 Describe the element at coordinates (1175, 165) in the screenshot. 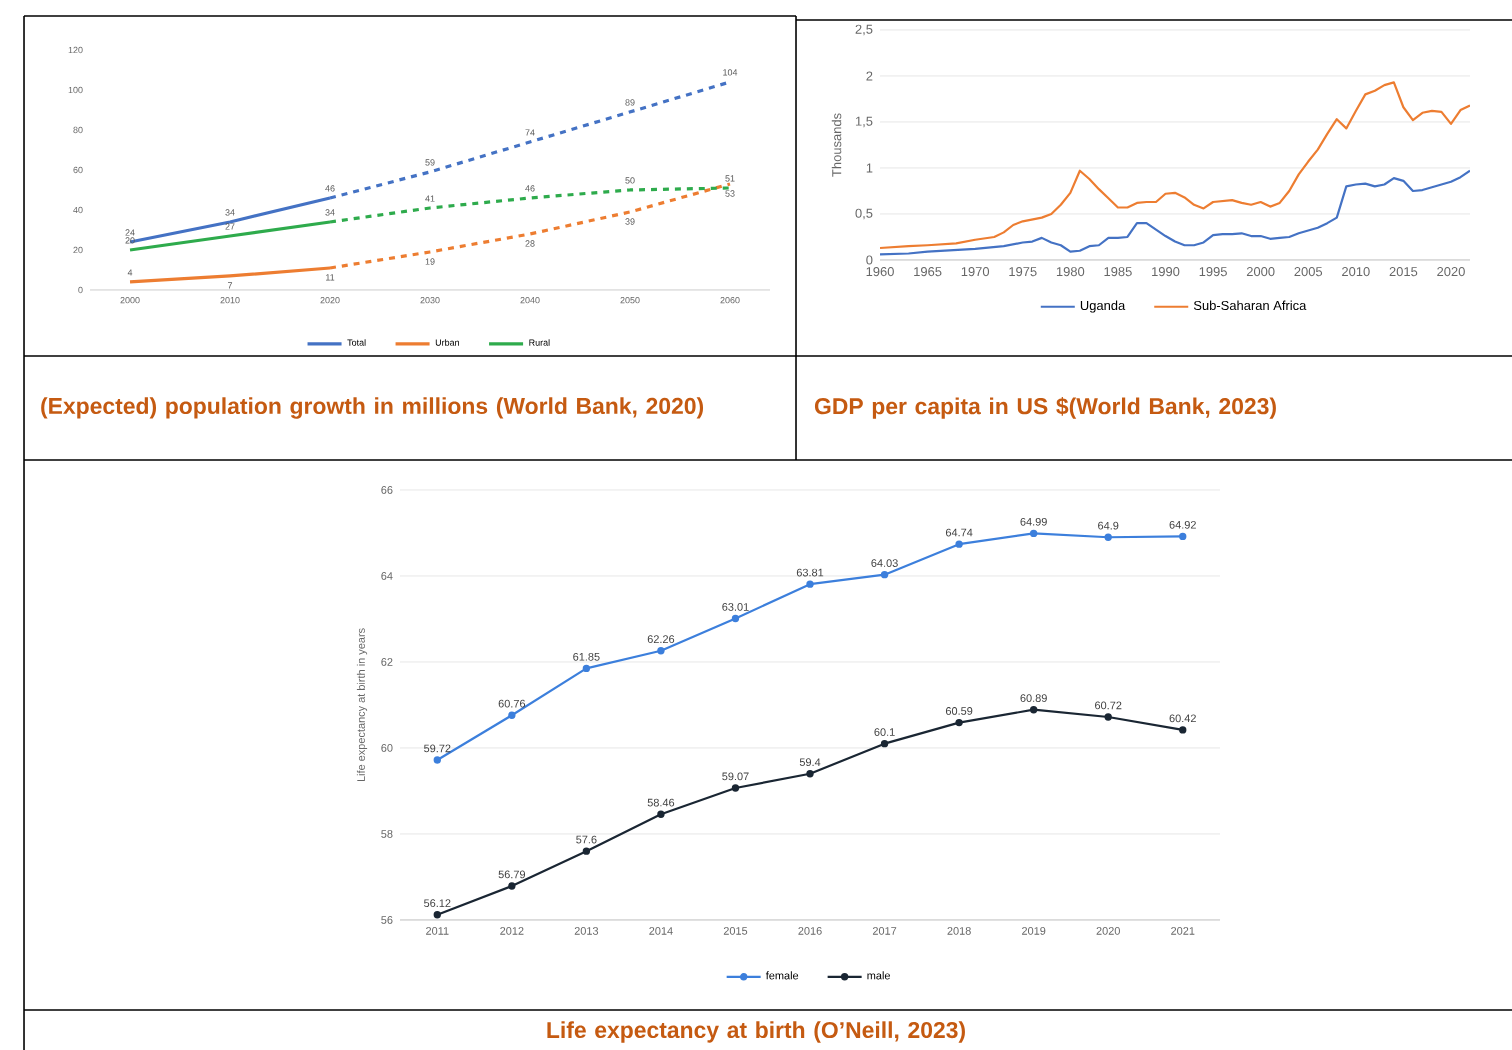

I see `line-series` at that location.